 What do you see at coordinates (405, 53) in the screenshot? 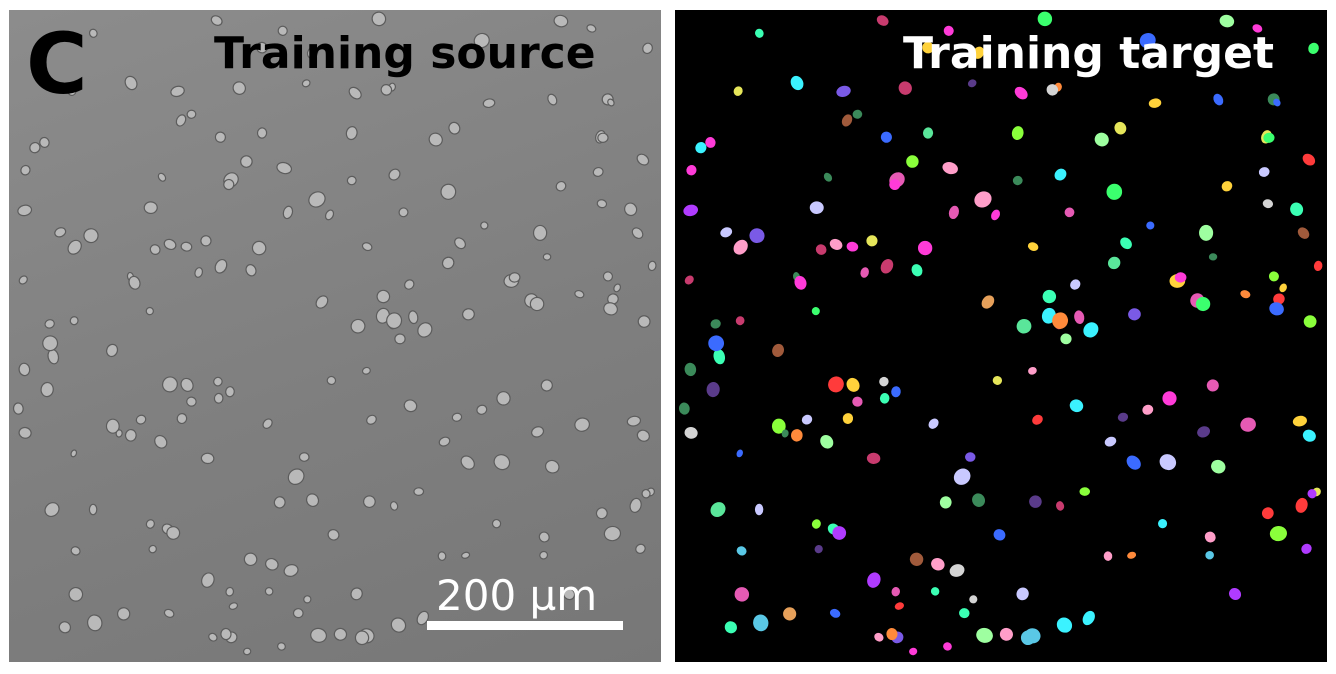
I see `training-source-title: Training source` at bounding box center [405, 53].